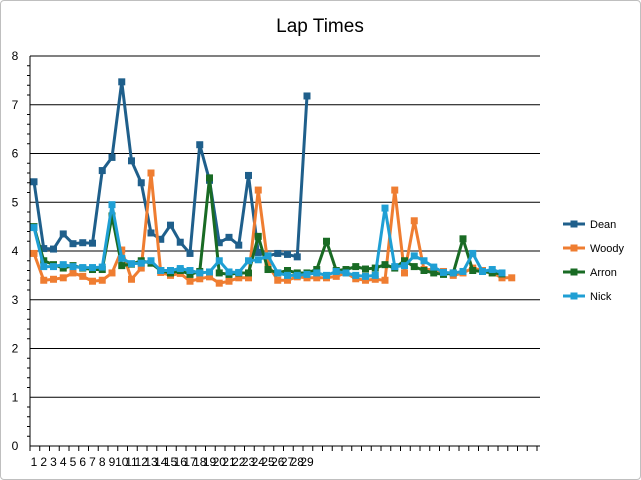  Describe the element at coordinates (63, 462) in the screenshot. I see `x-tick-label: 4` at that location.